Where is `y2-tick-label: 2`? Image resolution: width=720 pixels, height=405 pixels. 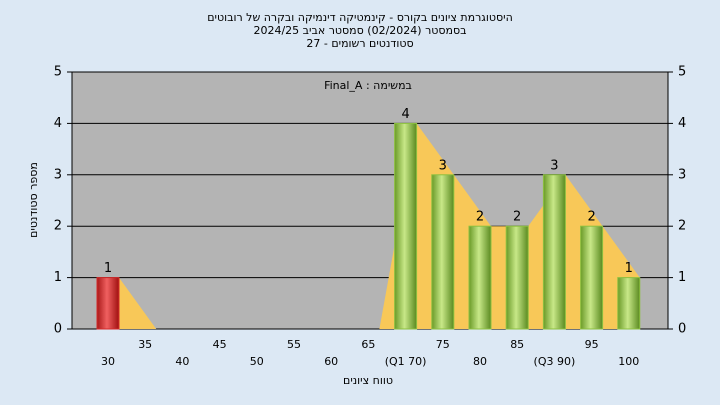 y2-tick-label: 2 is located at coordinates (682, 226).